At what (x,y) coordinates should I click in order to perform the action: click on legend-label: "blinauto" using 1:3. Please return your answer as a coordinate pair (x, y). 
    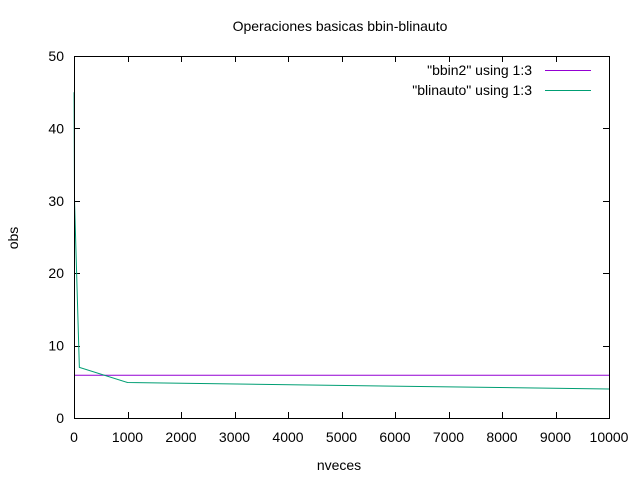
    Looking at the image, I should click on (472, 90).